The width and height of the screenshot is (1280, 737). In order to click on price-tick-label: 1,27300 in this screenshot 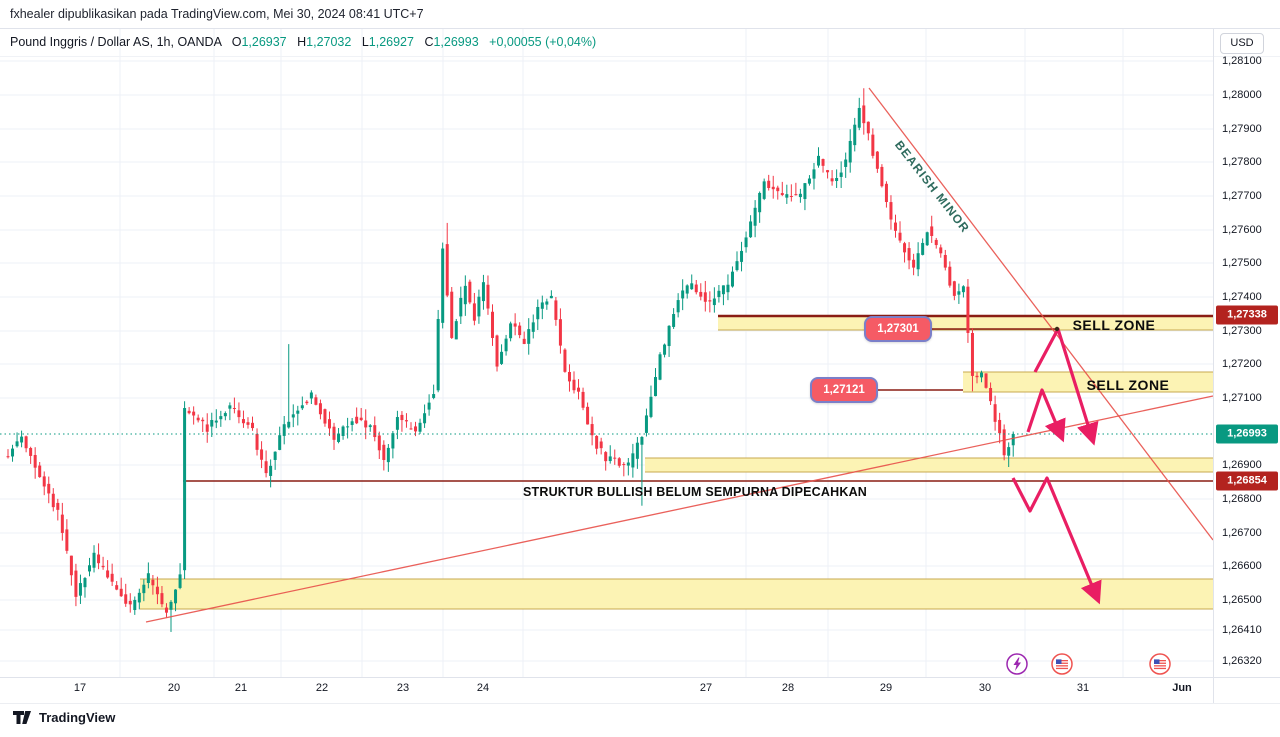, I will do `click(1242, 331)`.